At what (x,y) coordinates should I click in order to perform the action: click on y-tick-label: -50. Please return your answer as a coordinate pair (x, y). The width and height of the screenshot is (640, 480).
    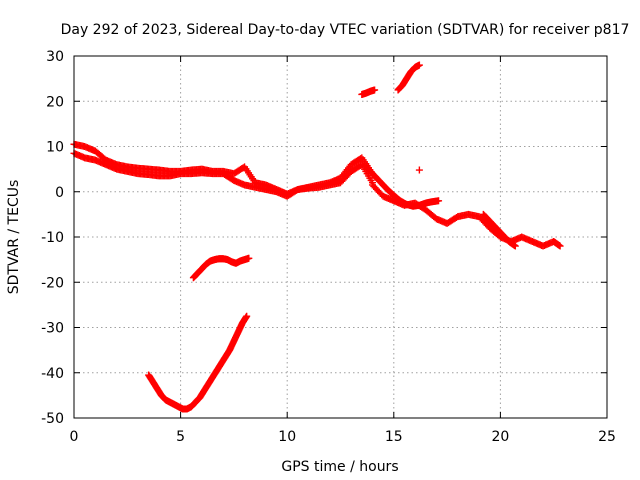
    Looking at the image, I should click on (52, 419).